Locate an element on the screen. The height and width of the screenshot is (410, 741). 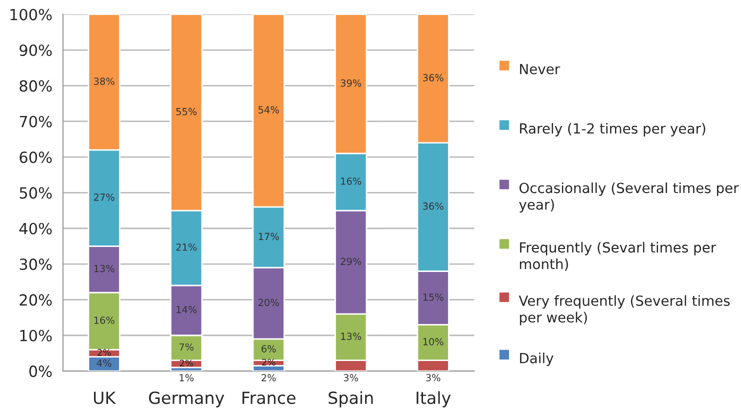
data-label: 6% is located at coordinates (269, 348).